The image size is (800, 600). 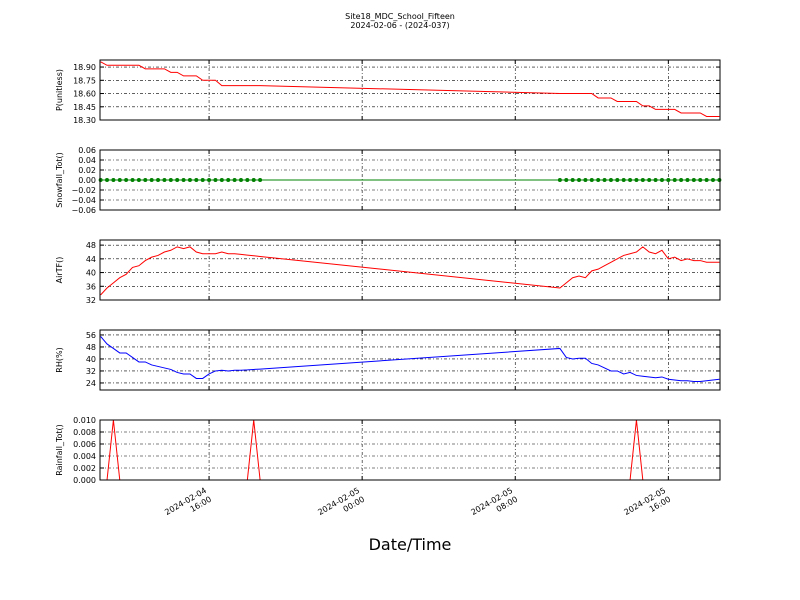 I want to click on y-tick-label: −0.06, so click(x=83, y=210).